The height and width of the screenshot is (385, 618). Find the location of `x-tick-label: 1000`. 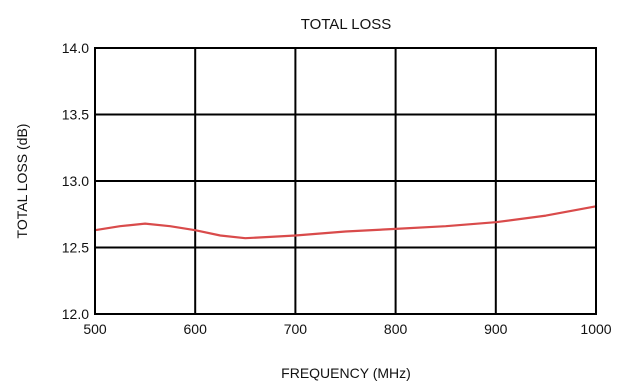

x-tick-label: 1000 is located at coordinates (595, 329).